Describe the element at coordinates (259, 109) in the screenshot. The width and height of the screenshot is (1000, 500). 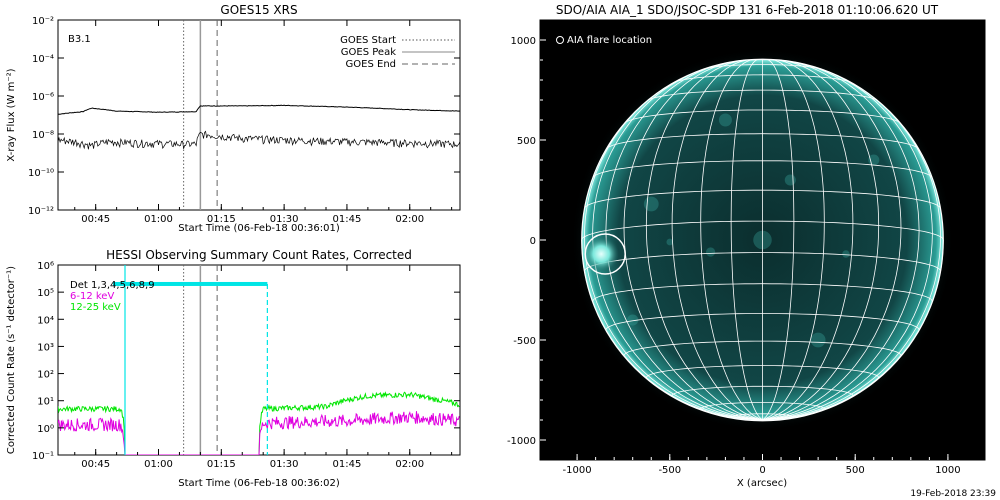
I see `goes-series-long` at that location.